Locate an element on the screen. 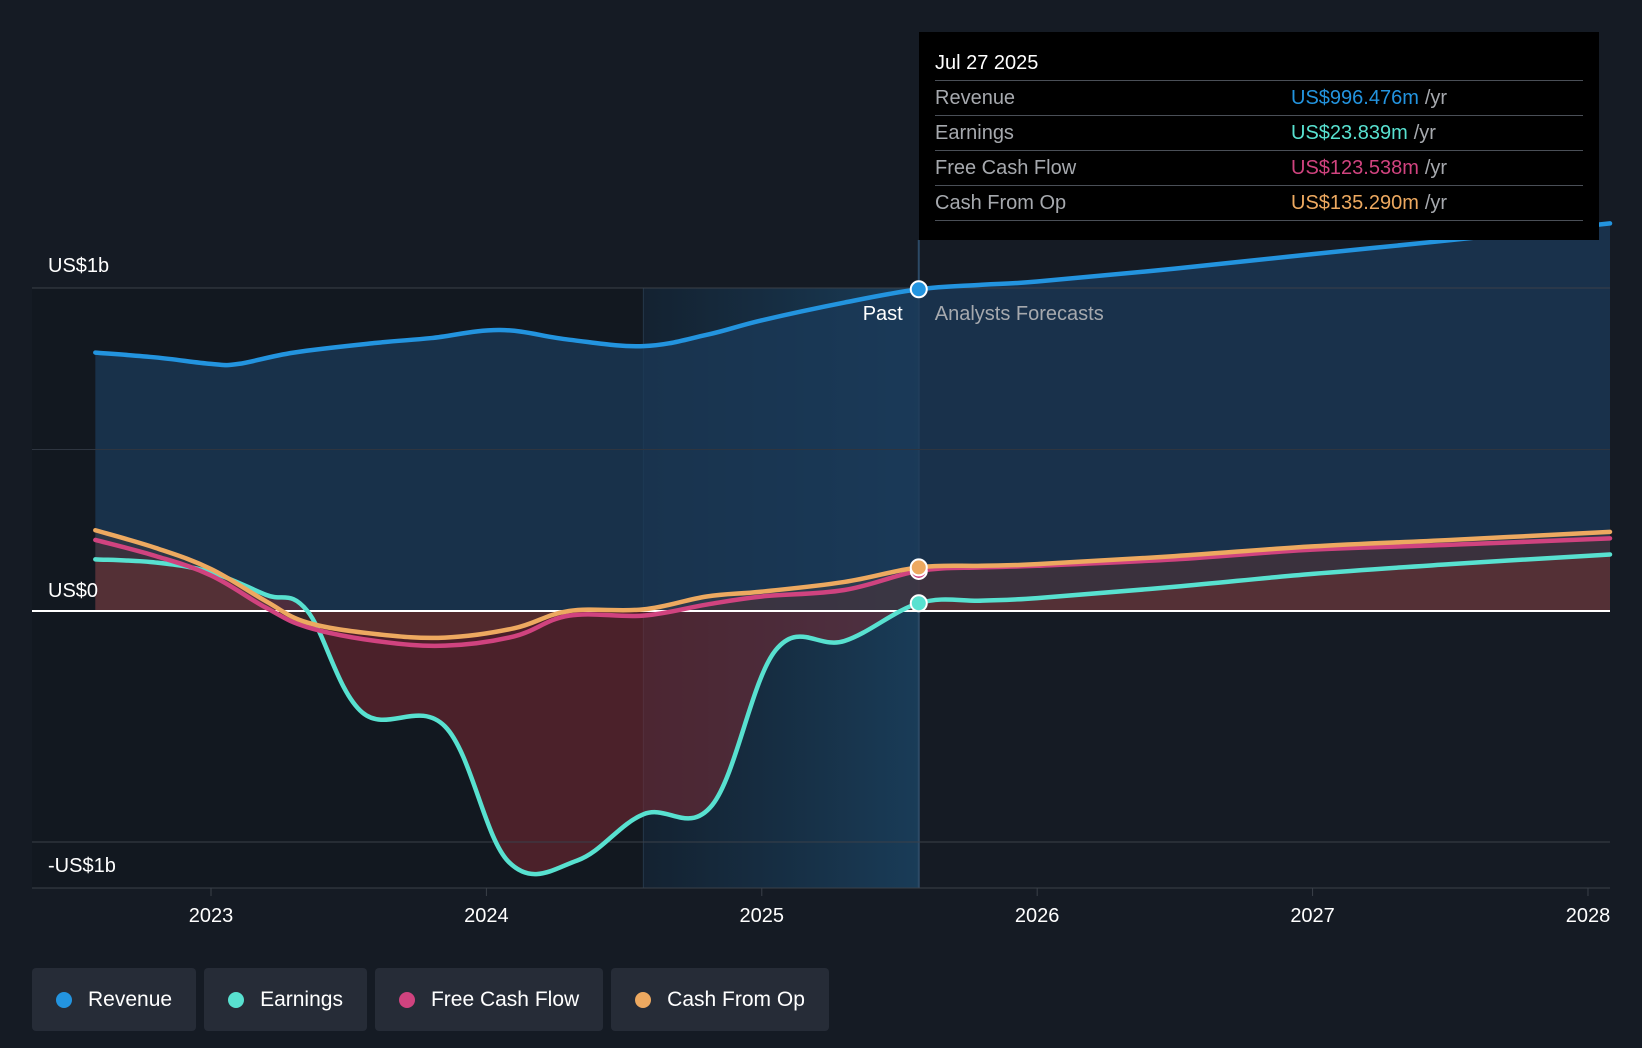 The image size is (1642, 1048). tooltip-value: US$123.538m is located at coordinates (1355, 168).